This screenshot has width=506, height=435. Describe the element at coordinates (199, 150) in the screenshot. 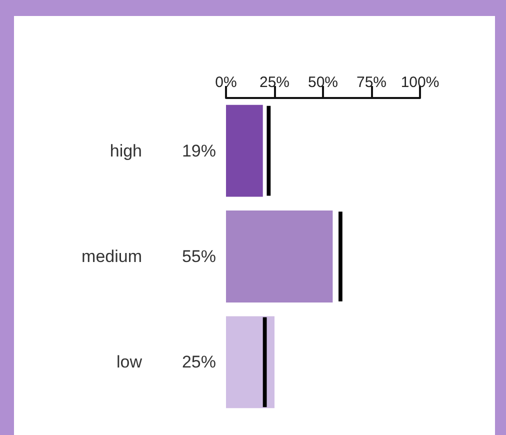

I see `data-label: 19%` at that location.